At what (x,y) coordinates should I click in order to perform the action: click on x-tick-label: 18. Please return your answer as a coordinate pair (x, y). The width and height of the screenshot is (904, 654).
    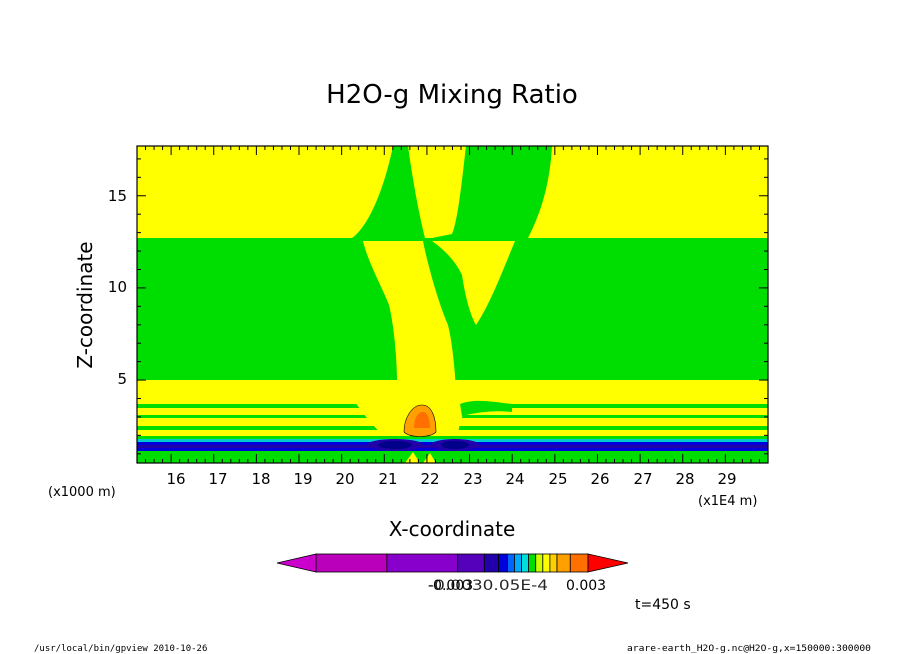
    Looking at the image, I should click on (260, 479).